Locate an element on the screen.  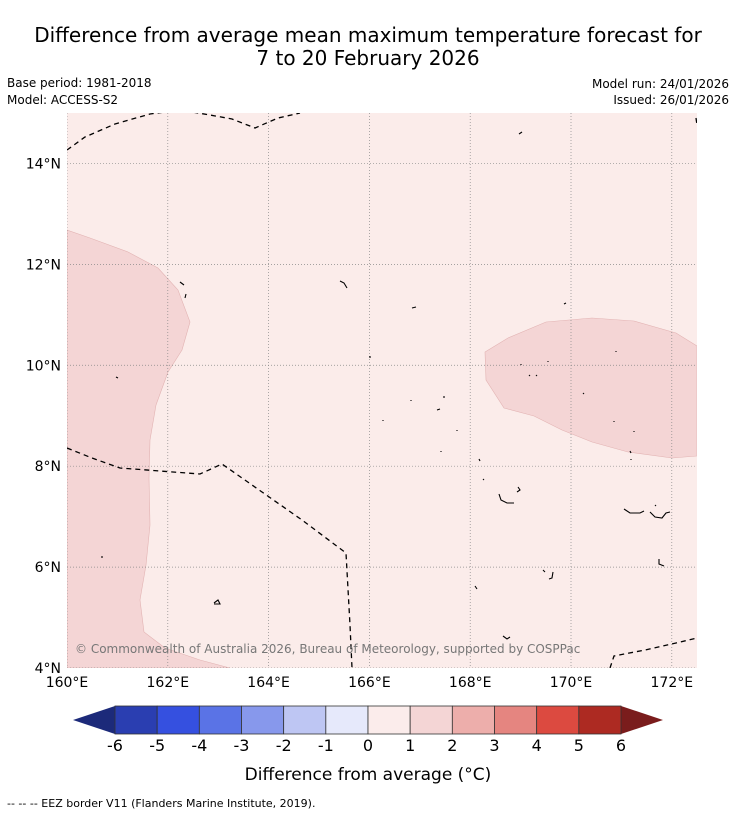
colorbar: -6 -5 -4 -3 -2 -1 0 1 2 3 4 5 6 is located at coordinates (368, 730).